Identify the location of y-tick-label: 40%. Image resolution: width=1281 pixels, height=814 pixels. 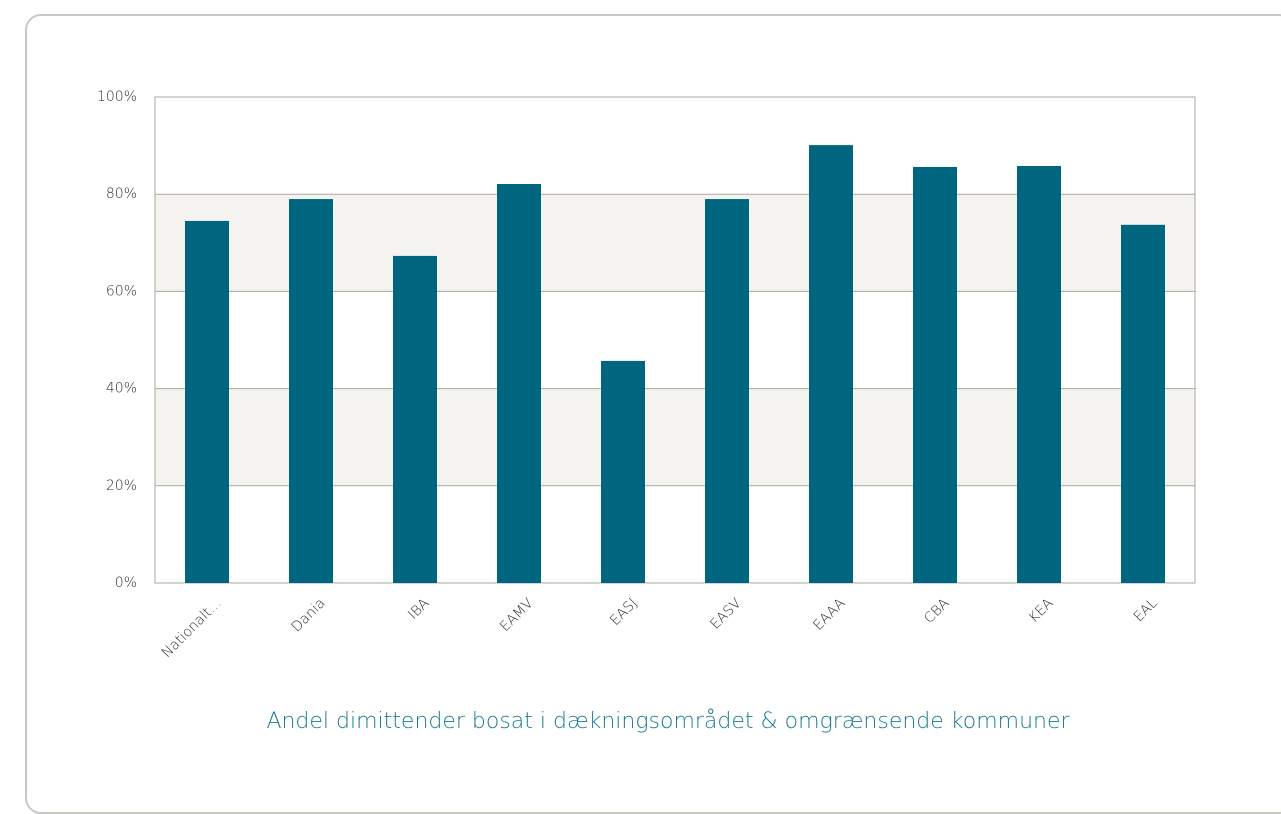
(121, 389).